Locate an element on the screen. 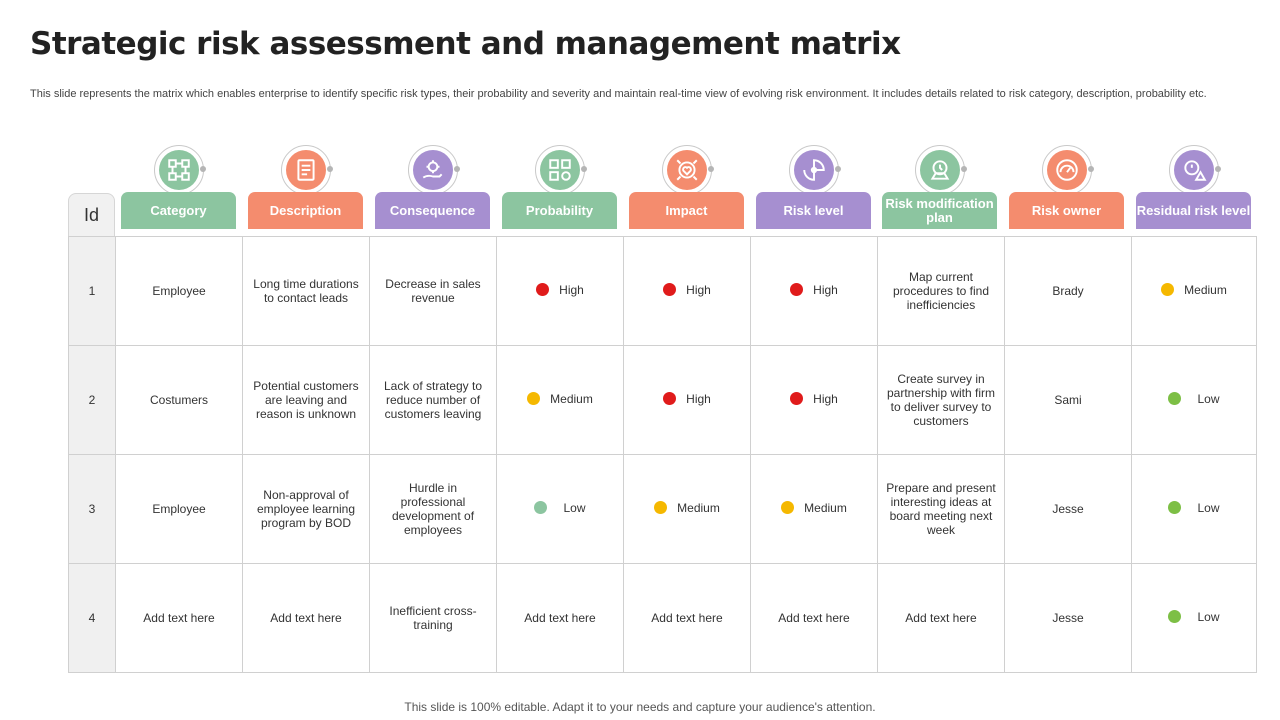 The height and width of the screenshot is (720, 1280). cell-owner: Sami is located at coordinates (1068, 400).